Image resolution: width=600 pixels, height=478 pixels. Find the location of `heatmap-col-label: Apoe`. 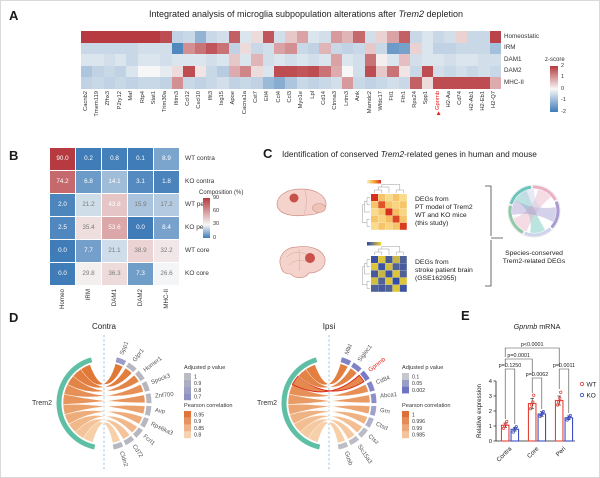

heatmap-col-label: Apoe is located at coordinates (233, 98).